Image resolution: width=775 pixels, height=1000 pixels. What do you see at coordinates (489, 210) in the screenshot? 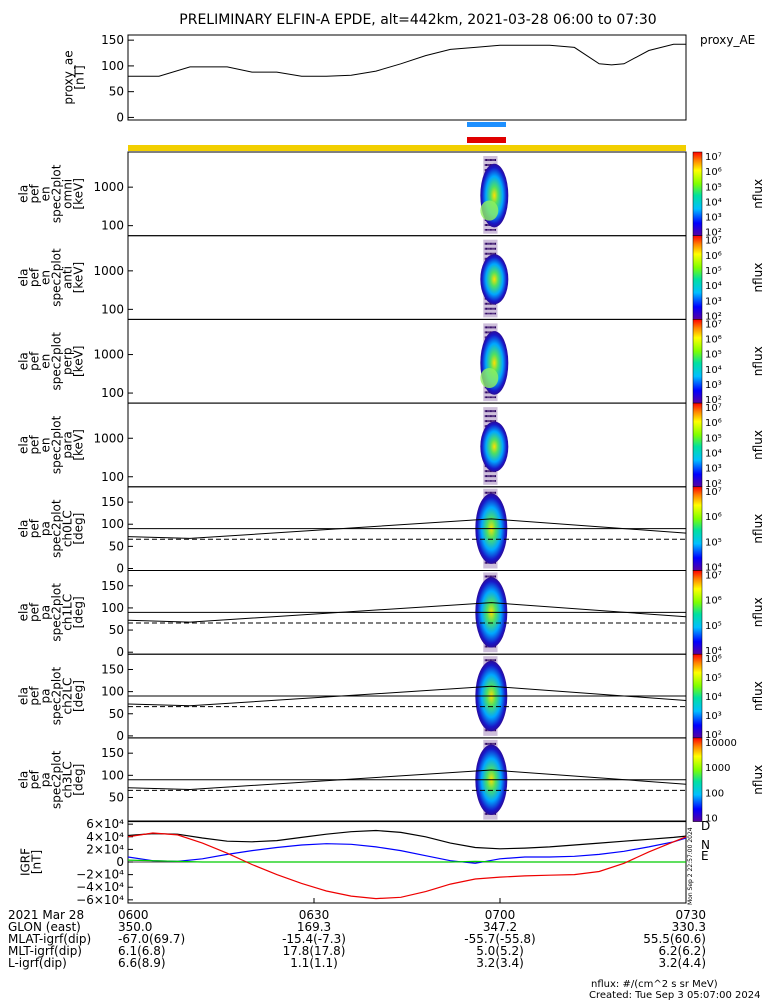
I see `heatmap-core` at bounding box center [489, 210].